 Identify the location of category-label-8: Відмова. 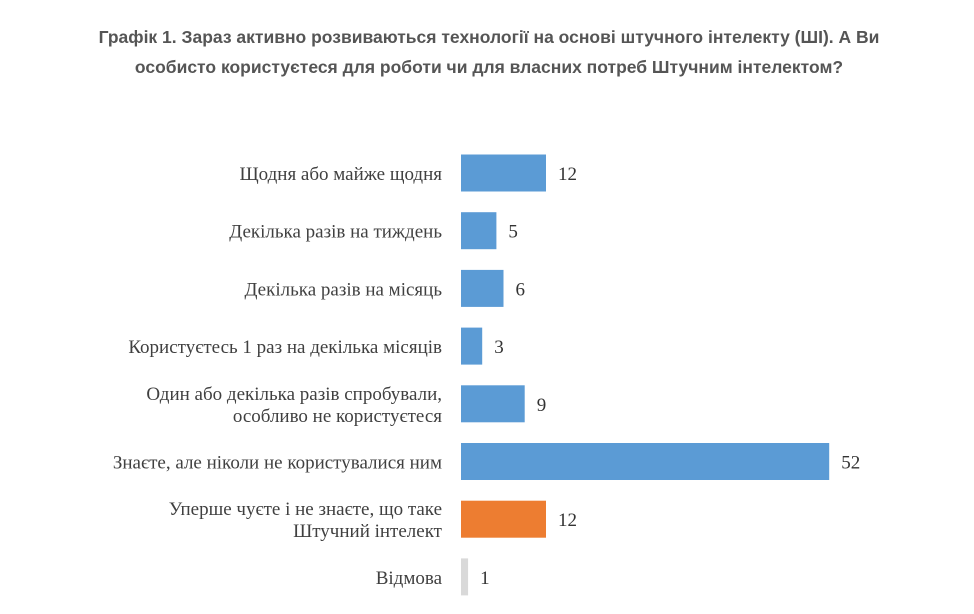
(409, 578).